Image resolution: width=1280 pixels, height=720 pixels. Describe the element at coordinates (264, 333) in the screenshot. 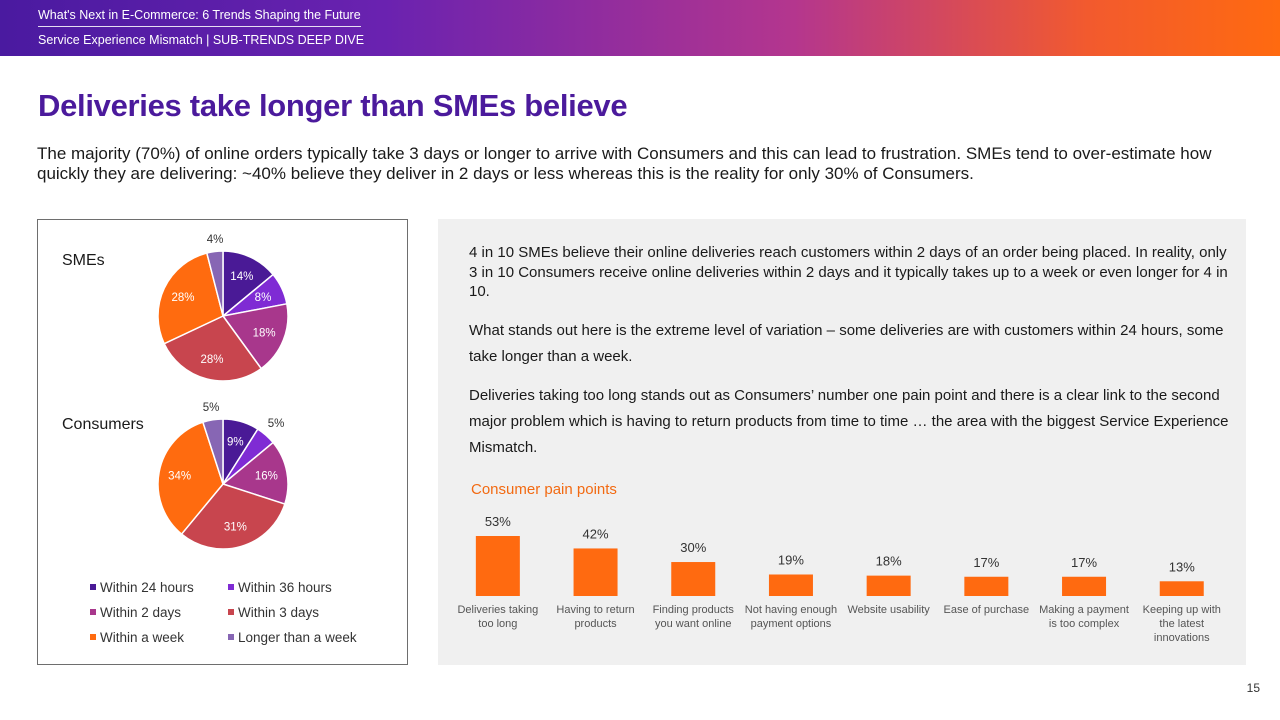

I see `smes-pie-label-2: 18%` at that location.